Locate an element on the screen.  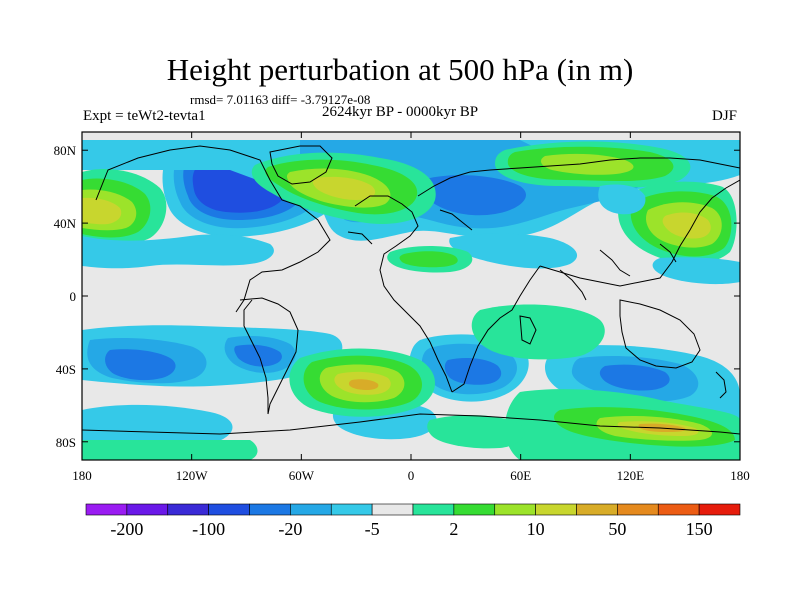
lon-label: 60E is located at coordinates (520, 475).